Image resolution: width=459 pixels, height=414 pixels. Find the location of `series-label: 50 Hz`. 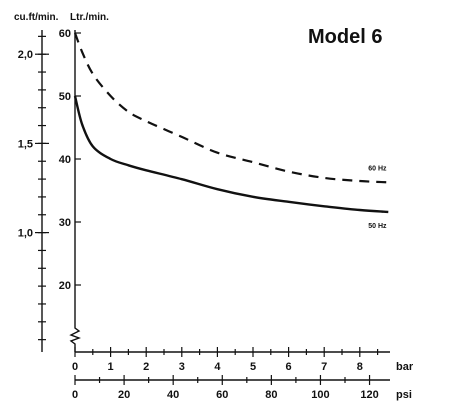

series-label: 50 Hz is located at coordinates (377, 226).